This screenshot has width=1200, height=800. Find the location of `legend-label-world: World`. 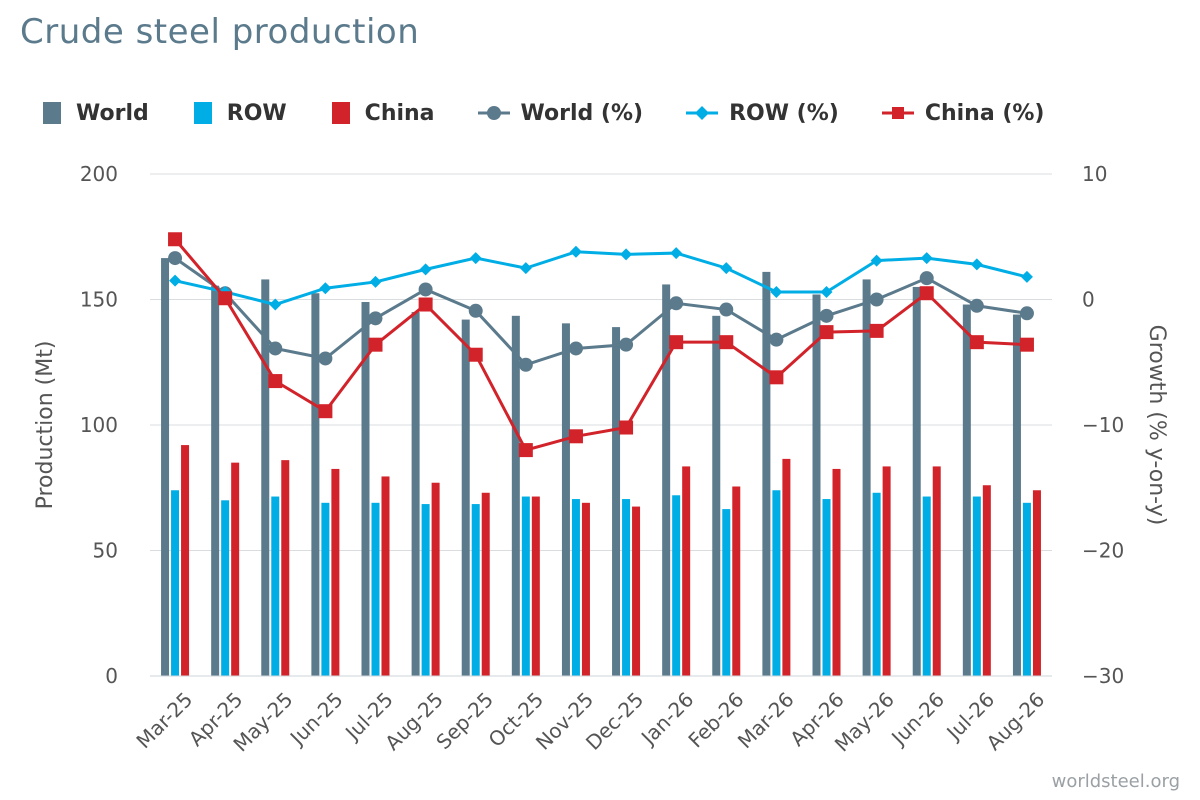

legend-label-world: World is located at coordinates (112, 113).